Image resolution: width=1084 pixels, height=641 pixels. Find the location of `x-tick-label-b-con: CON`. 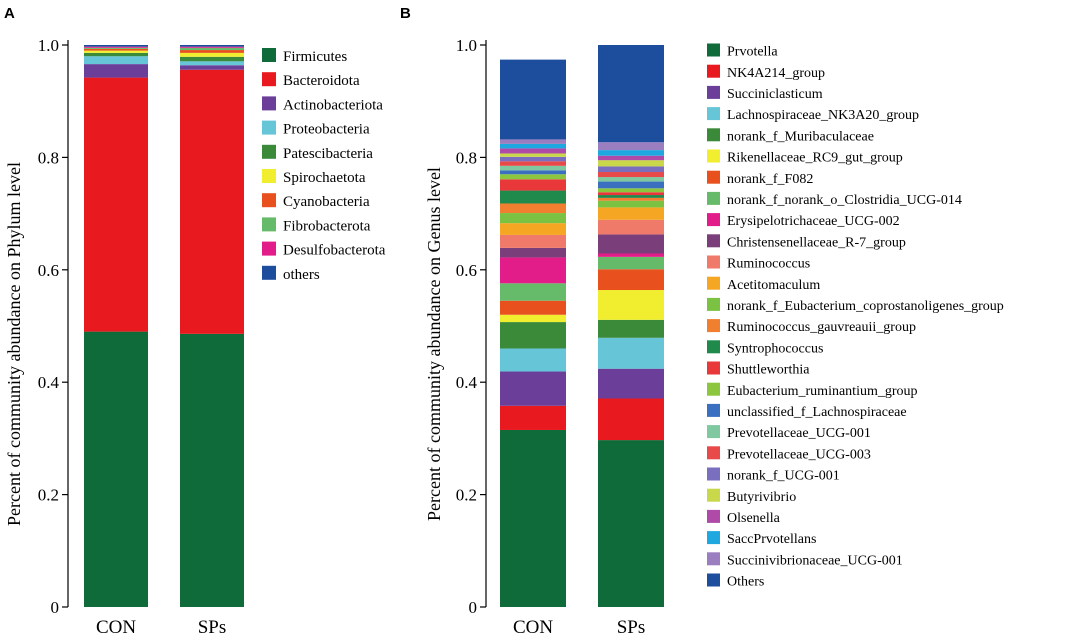

x-tick-label-b-con: CON is located at coordinates (533, 627).